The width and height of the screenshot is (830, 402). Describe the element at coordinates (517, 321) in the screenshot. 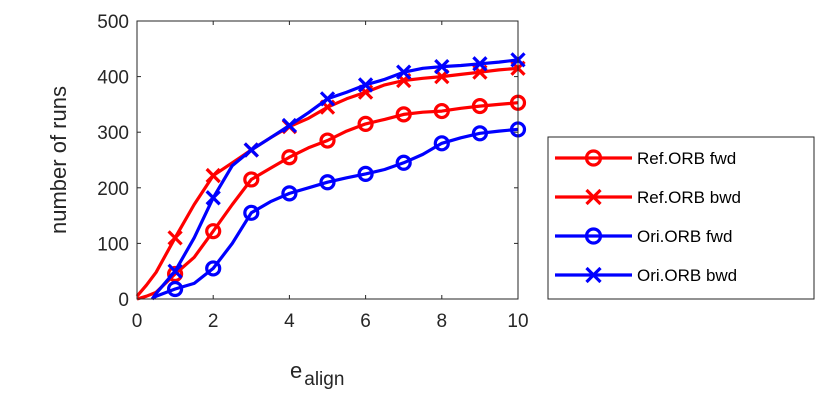

I see `x-tick-label: 10` at that location.